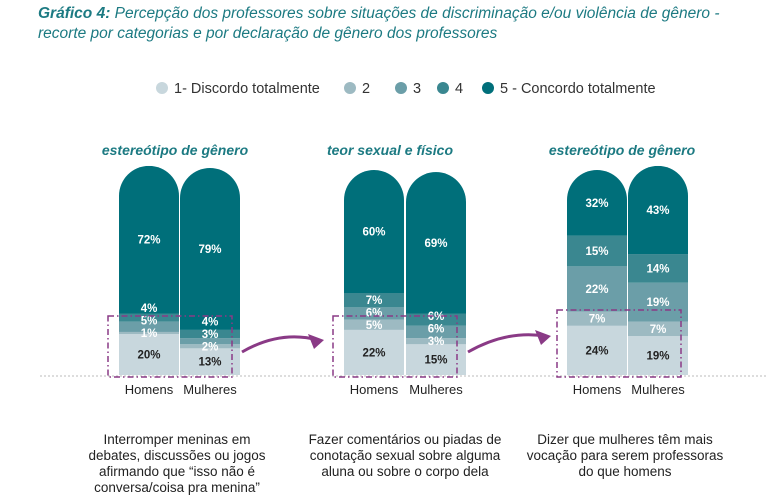  I want to click on data-label: 69%, so click(435, 244).